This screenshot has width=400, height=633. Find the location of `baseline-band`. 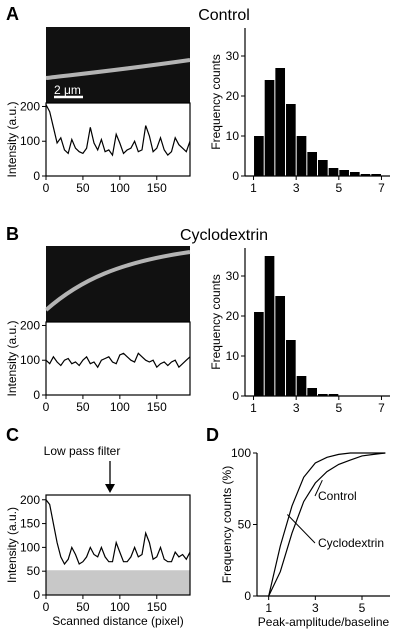

baseline-band is located at coordinates (118, 582).